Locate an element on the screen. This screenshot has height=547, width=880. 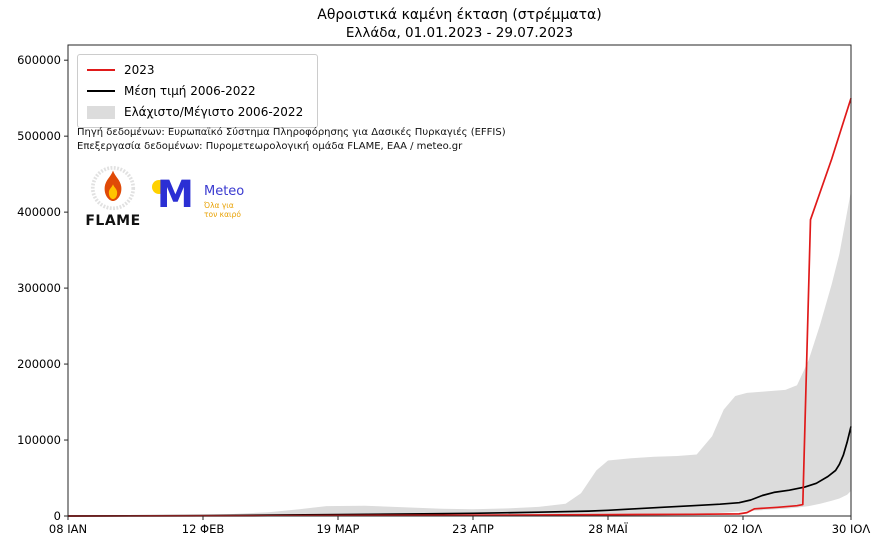
meteo-m-icon: M is located at coordinates (175, 194).